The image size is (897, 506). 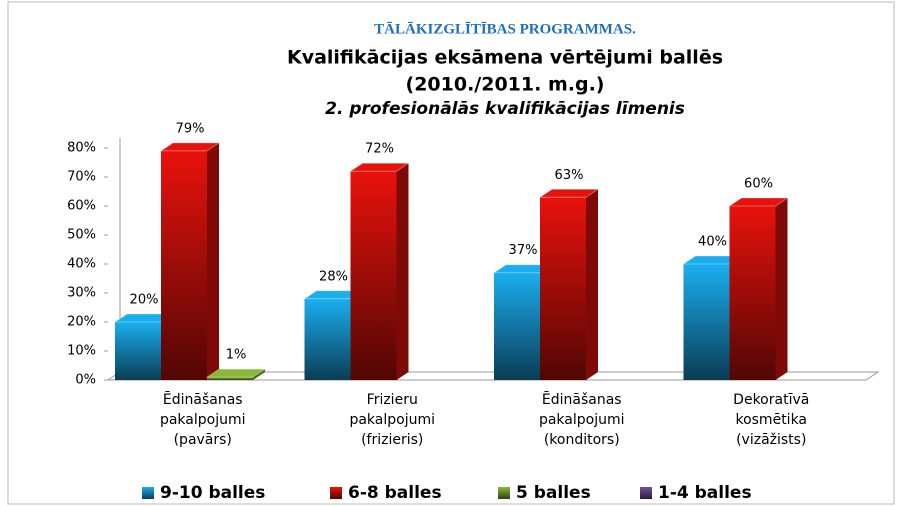 What do you see at coordinates (81, 351) in the screenshot?
I see `y-tick-label: 10%` at bounding box center [81, 351].